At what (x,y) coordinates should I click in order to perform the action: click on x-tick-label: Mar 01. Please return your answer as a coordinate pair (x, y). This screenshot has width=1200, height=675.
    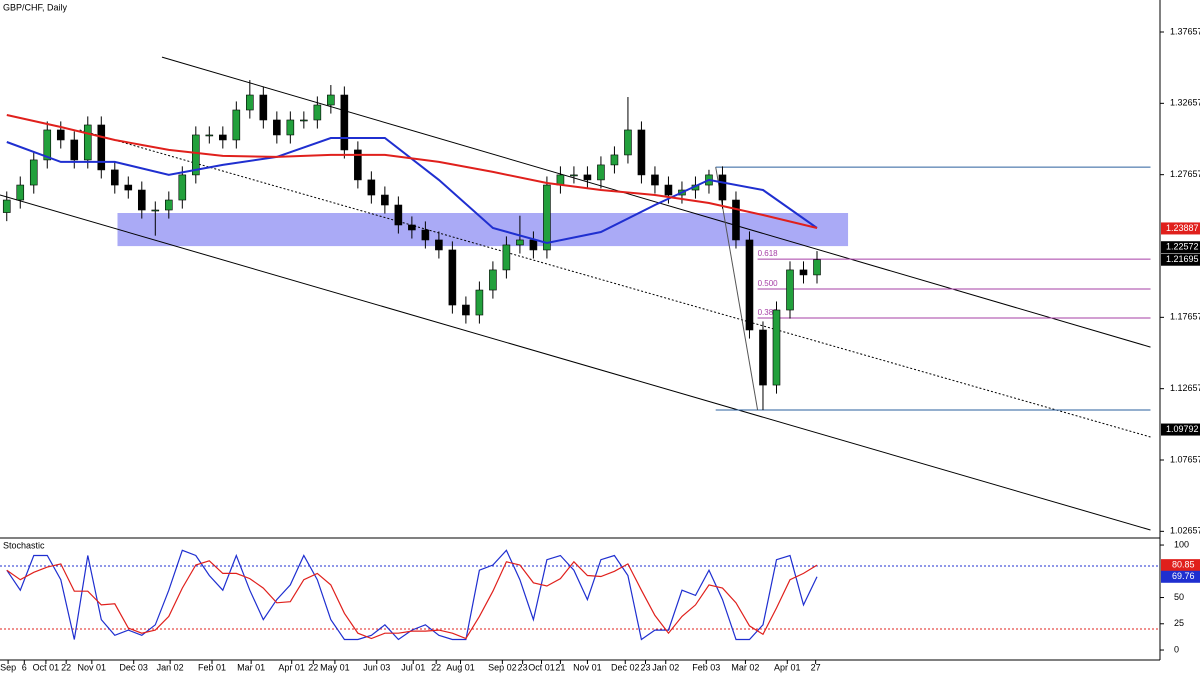
    Looking at the image, I should click on (251, 667).